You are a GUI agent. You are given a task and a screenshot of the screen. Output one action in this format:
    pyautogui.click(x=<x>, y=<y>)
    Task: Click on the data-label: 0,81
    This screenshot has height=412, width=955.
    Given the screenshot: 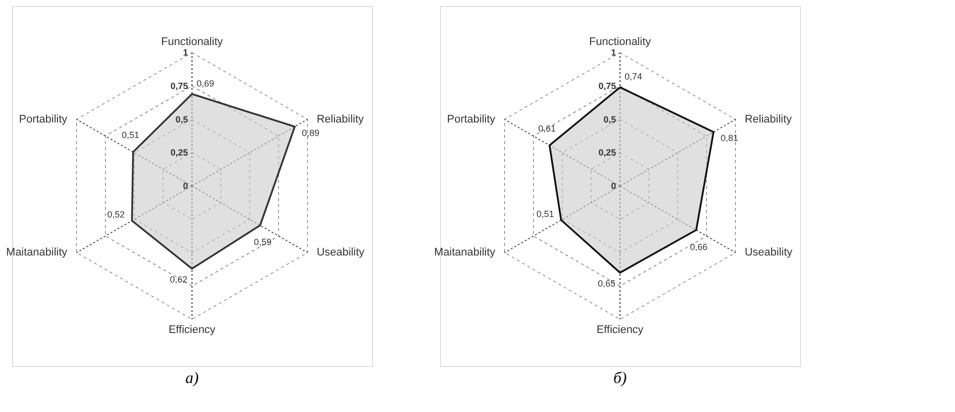 What is the action you would take?
    pyautogui.click(x=729, y=138)
    